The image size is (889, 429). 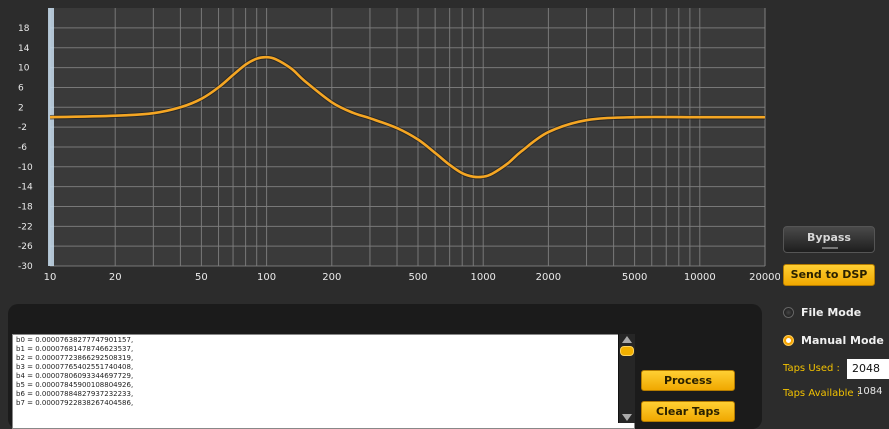 What do you see at coordinates (75, 367) in the screenshot?
I see `coefficient-line: b3 = 0.00007765402551740408,` at bounding box center [75, 367].